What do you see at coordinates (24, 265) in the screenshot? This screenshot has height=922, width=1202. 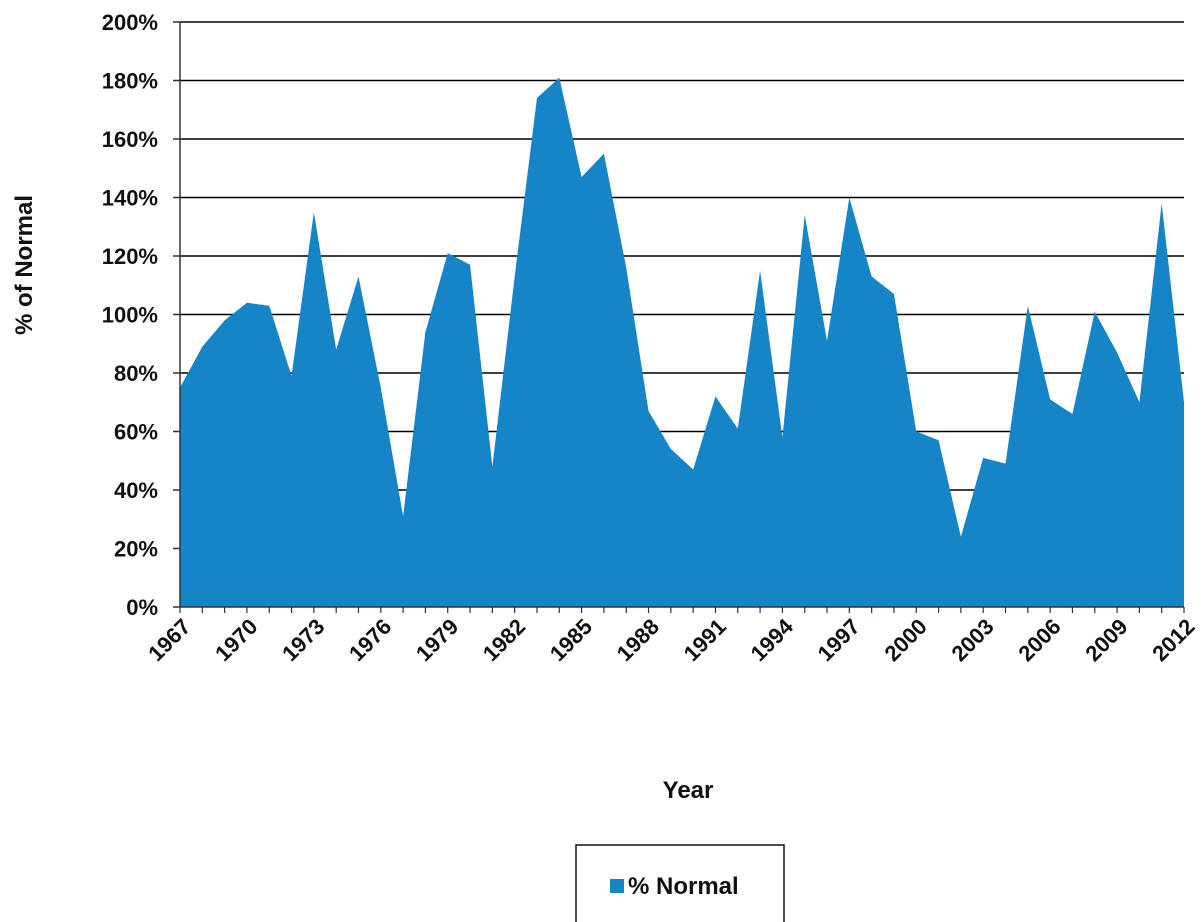 I see `y-axis-title: % of Normal` at bounding box center [24, 265].